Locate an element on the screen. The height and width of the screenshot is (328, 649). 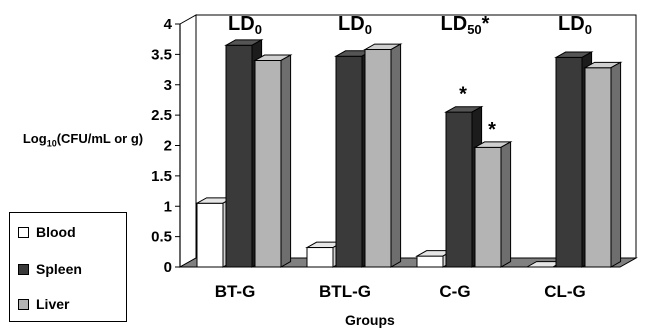
y-tick-label: 3.5 is located at coordinates (161, 54).